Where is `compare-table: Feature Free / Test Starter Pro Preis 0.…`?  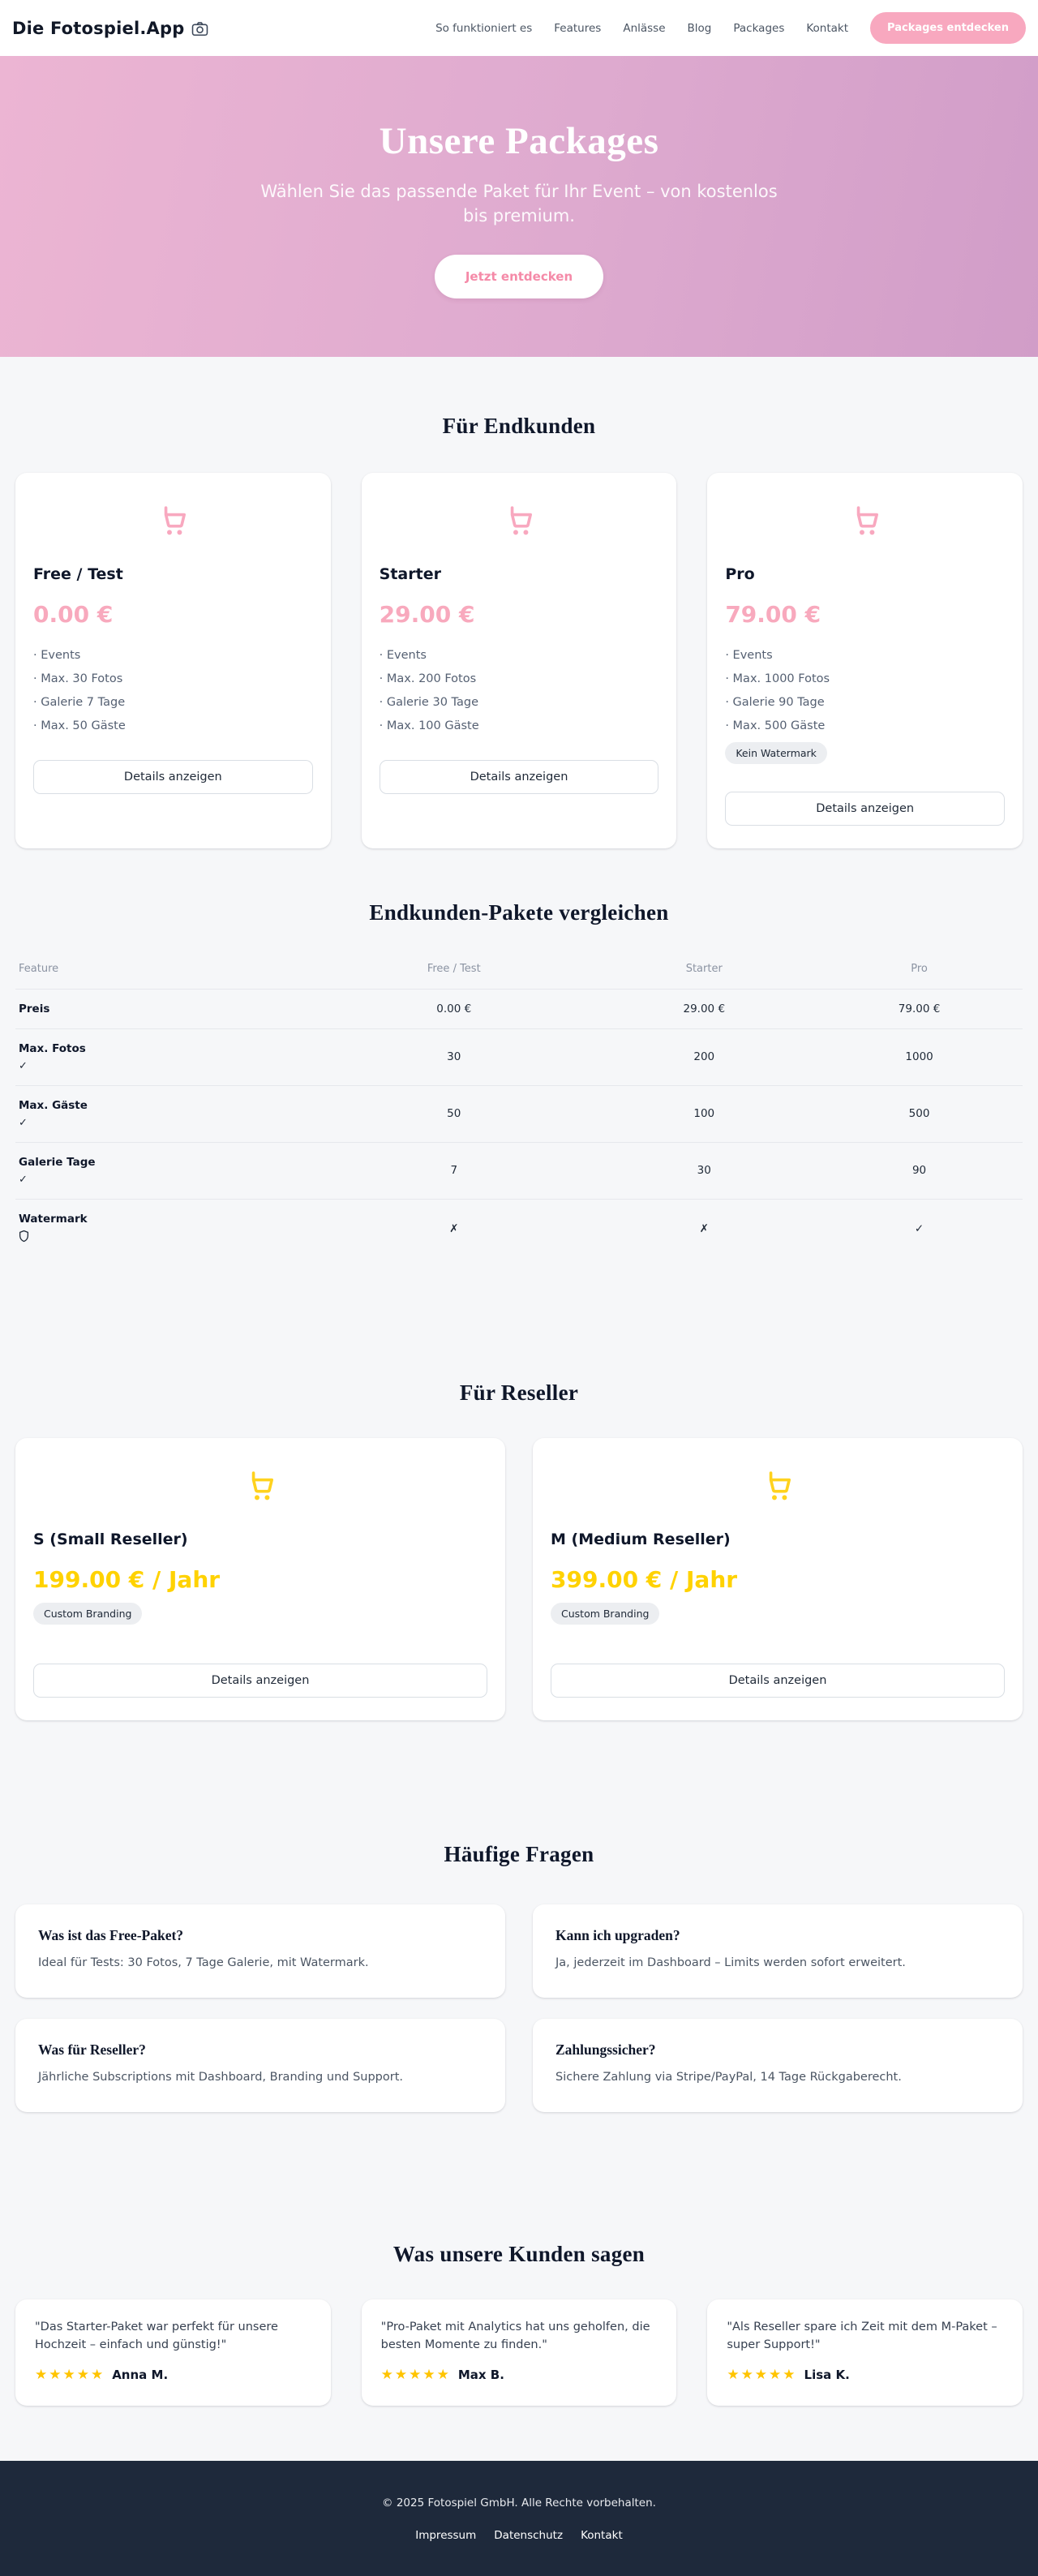
compare-table: Feature Free / Test Starter Pro Preis 0.… is located at coordinates (519, 1104).